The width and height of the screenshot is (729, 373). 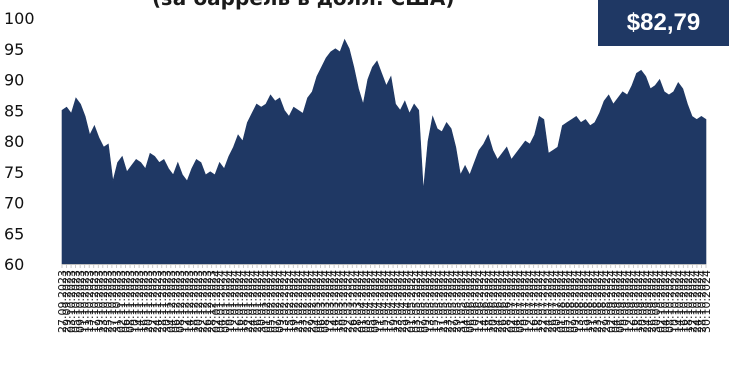 What do you see at coordinates (271, 301) in the screenshot?
I see `x-tick-label: 05.02.2024` at bounding box center [271, 301].